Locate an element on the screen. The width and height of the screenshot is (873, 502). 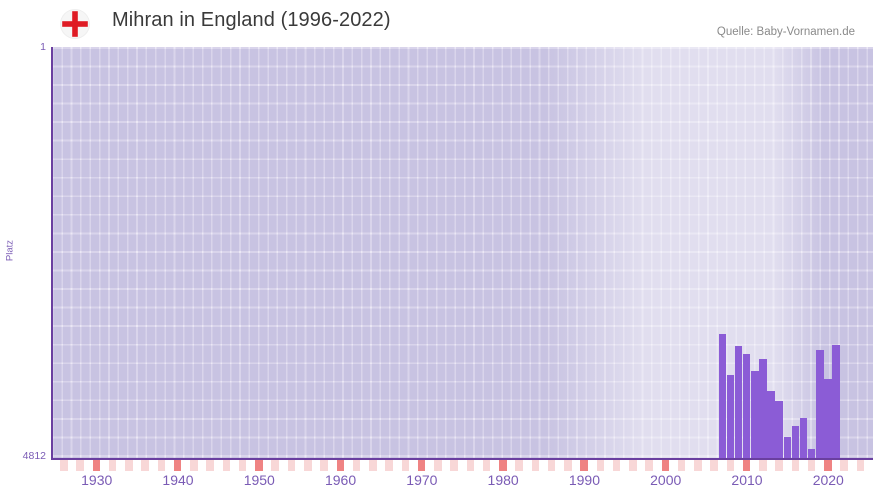
x-axis-line is located at coordinates (462, 459).